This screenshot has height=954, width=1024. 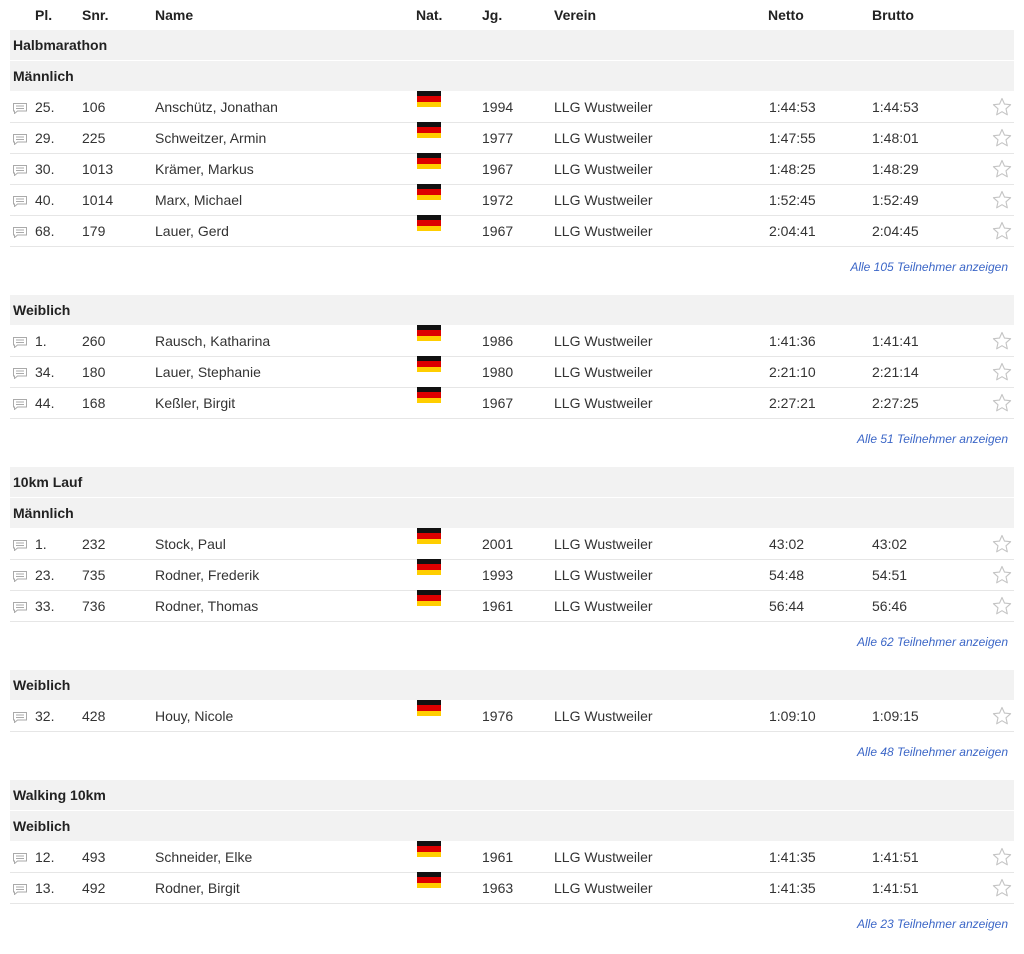 I want to click on cell-netto: 2:27:21, so click(x=792, y=403).